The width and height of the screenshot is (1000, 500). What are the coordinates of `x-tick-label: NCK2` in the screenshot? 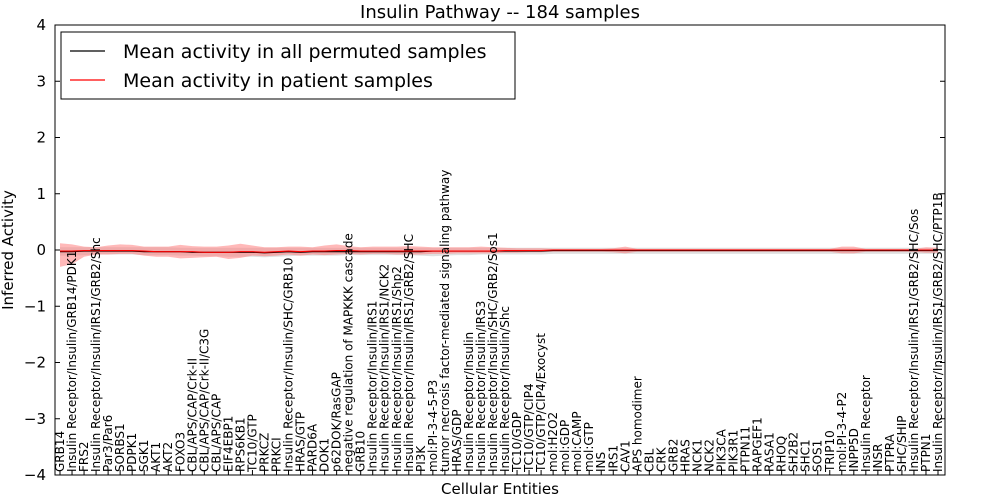 It's located at (710, 455).